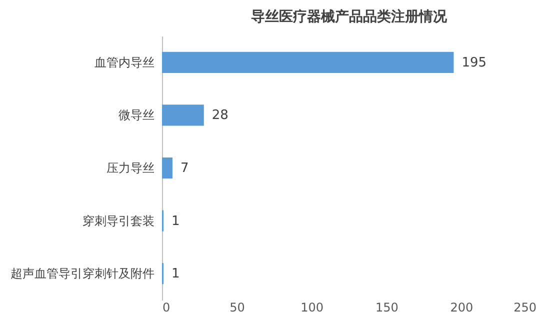 Image resolution: width=550 pixels, height=321 pixels. Describe the element at coordinates (312, 307) in the screenshot. I see `x-tick-label: 100` at that location.